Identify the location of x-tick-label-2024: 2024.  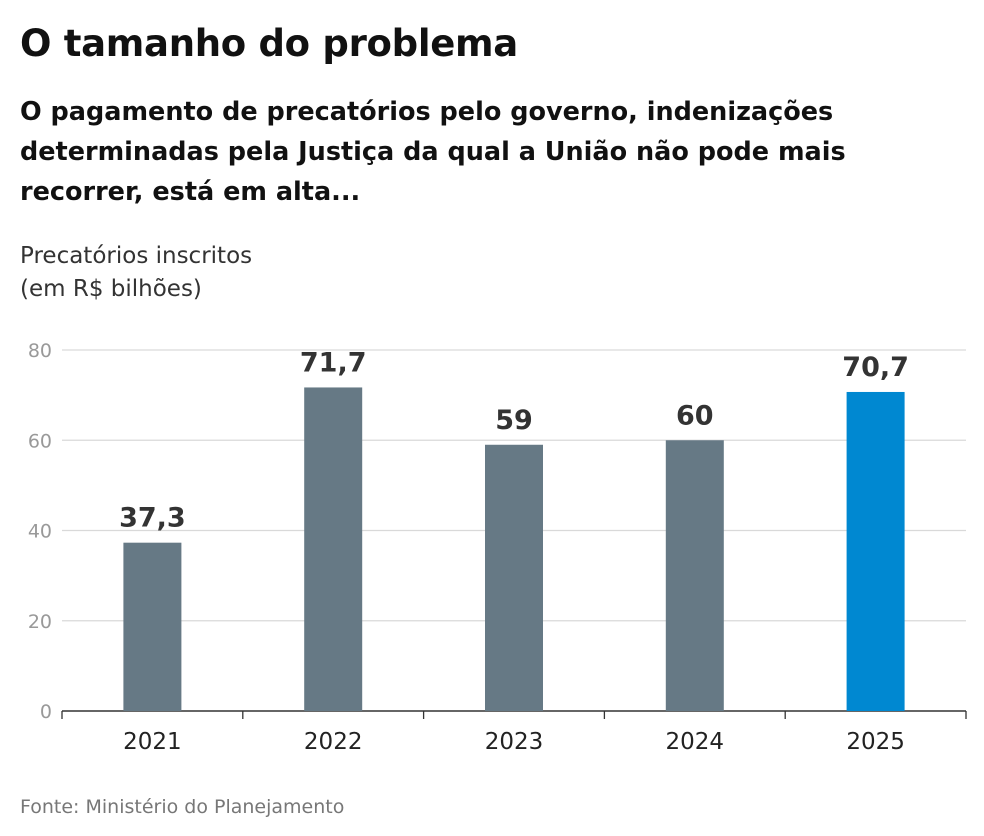
(695, 742).